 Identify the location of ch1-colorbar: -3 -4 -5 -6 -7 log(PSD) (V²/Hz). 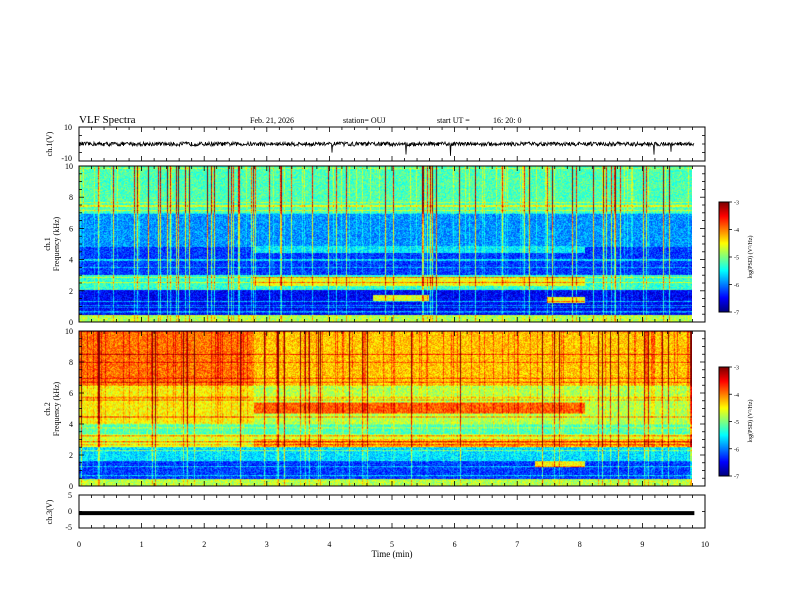
(736, 259).